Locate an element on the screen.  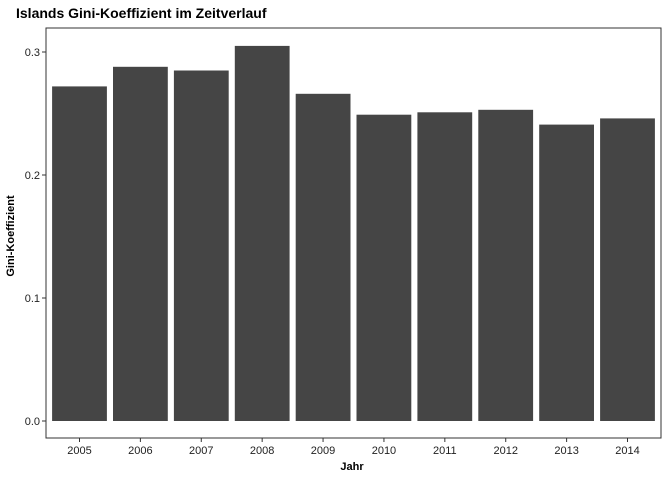
y-tick-label: 0.0 is located at coordinates (32, 422).